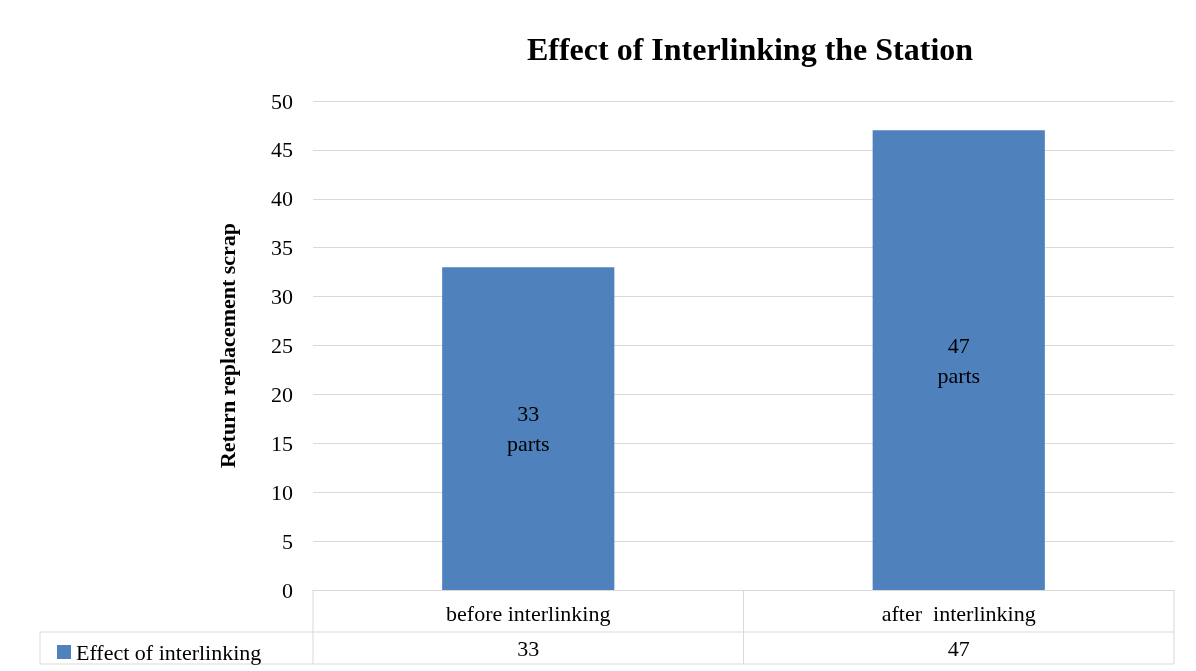 The height and width of the screenshot is (671, 1196). I want to click on x-tick-label: after interlinking, so click(958, 613).